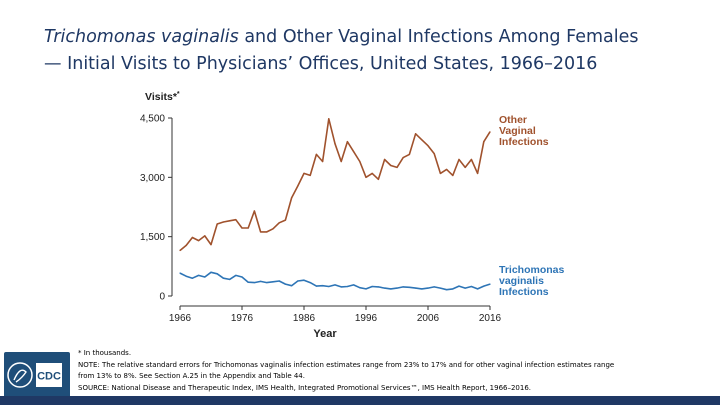  What do you see at coordinates (532, 270) in the screenshot?
I see `series-label-line: Trichomonas` at bounding box center [532, 270].